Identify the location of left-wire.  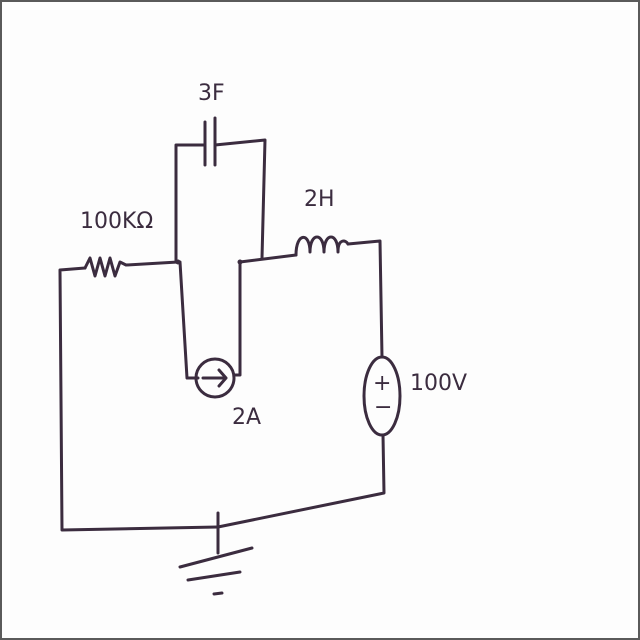
(139, 399).